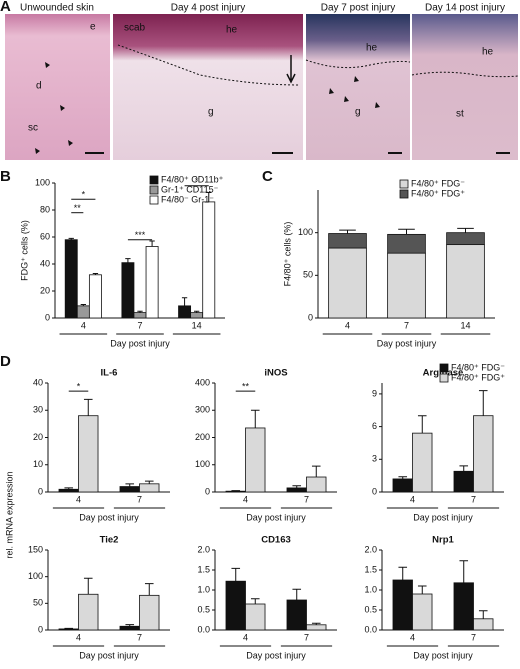 The width and height of the screenshot is (520, 669). What do you see at coordinates (5, 176) in the screenshot?
I see `panel-label: B` at bounding box center [5, 176].